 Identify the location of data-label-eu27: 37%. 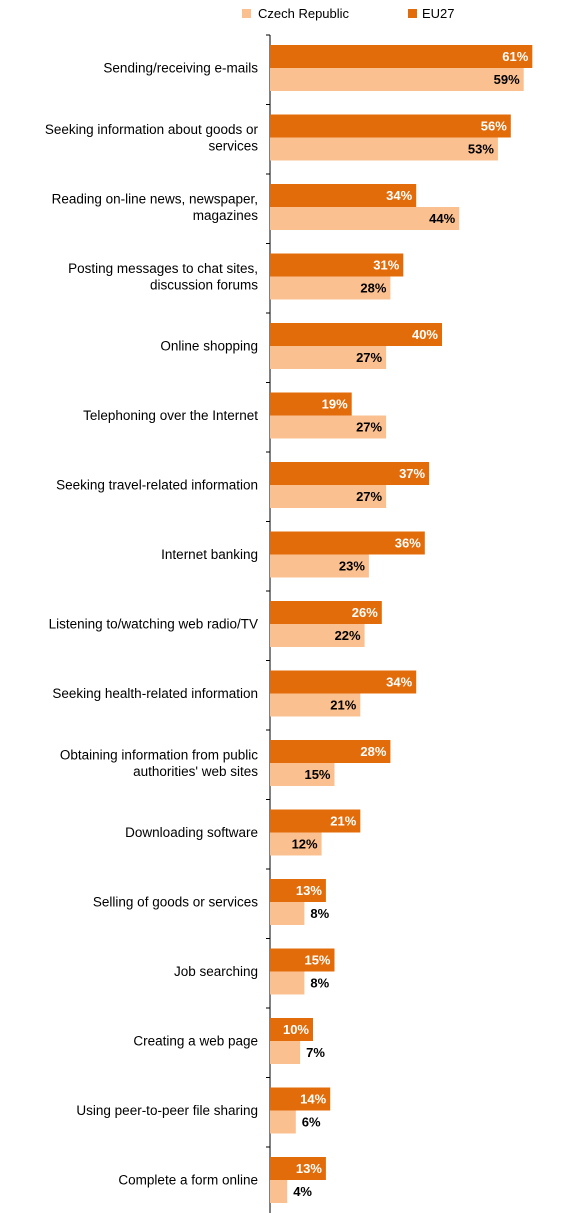
(412, 473).